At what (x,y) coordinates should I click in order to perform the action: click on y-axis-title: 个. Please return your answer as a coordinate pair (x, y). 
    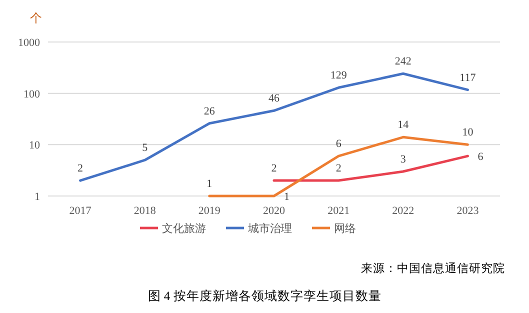
    Looking at the image, I should click on (36, 18).